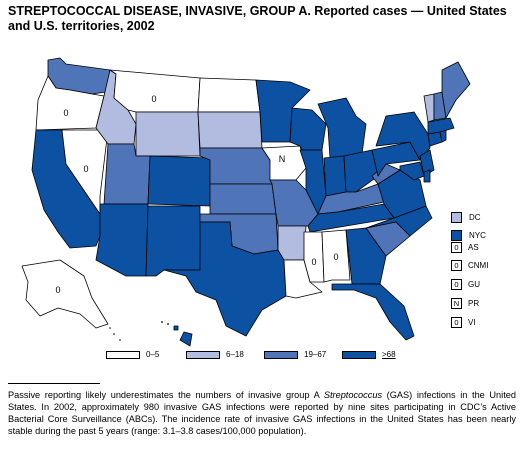 The image size is (524, 459). What do you see at coordinates (153, 355) in the screenshot?
I see `legend-label: 0–5` at bounding box center [153, 355].